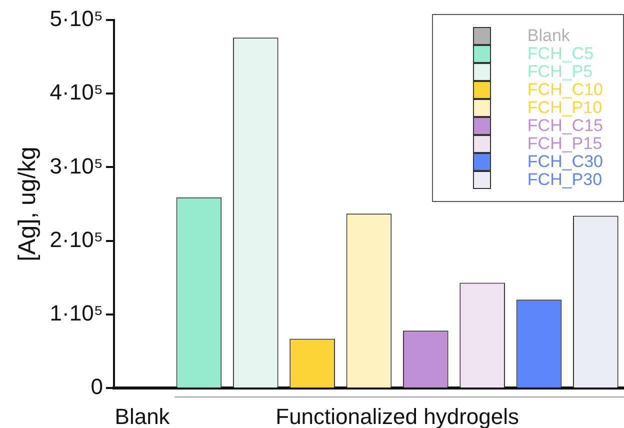 The width and height of the screenshot is (624, 428). What do you see at coordinates (96, 387) in the screenshot?
I see `y-tick-label: 0` at bounding box center [96, 387].